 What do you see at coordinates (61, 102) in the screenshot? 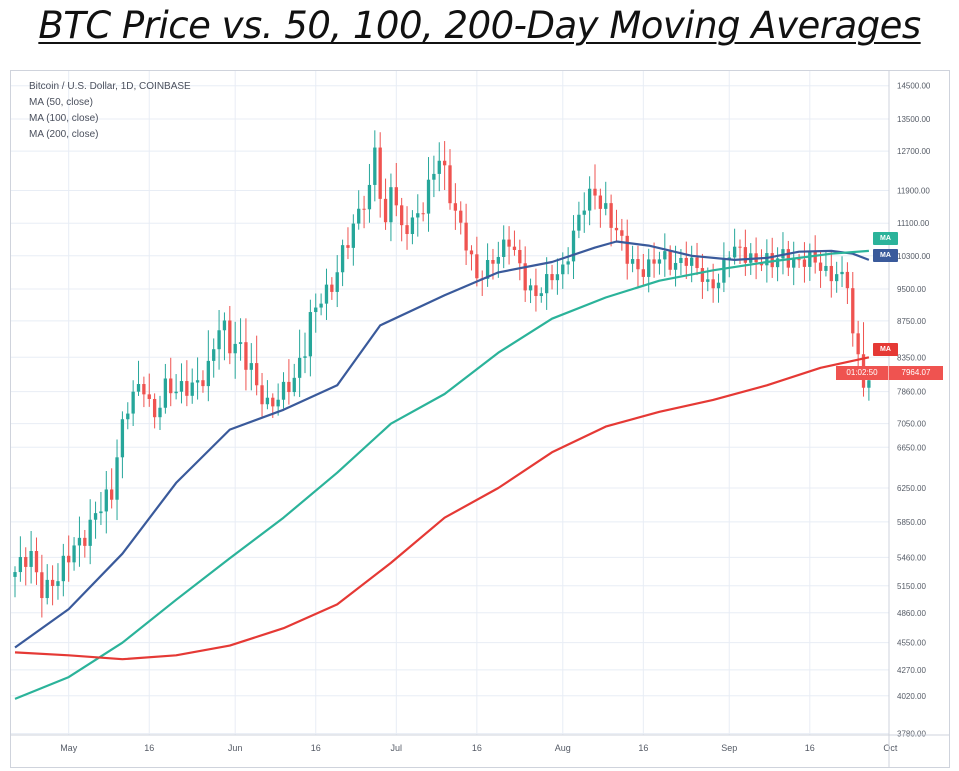
I see `legend-ma50: MA (50, close)` at bounding box center [61, 102].